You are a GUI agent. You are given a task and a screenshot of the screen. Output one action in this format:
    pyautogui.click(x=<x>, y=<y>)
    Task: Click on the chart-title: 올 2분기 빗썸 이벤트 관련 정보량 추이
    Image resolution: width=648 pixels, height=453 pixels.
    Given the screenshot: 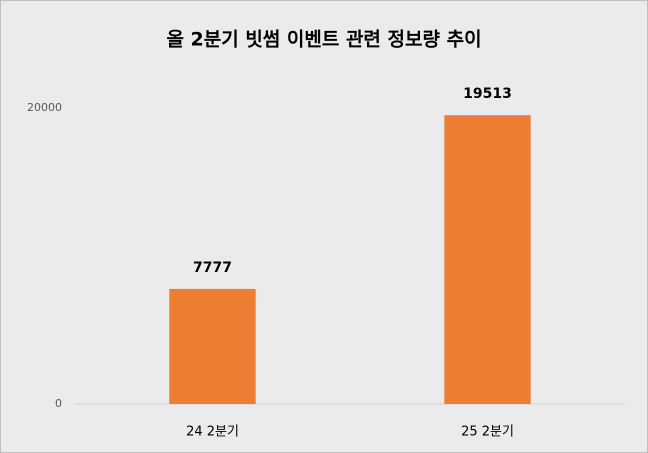 What is the action you would take?
    pyautogui.click(x=323, y=40)
    